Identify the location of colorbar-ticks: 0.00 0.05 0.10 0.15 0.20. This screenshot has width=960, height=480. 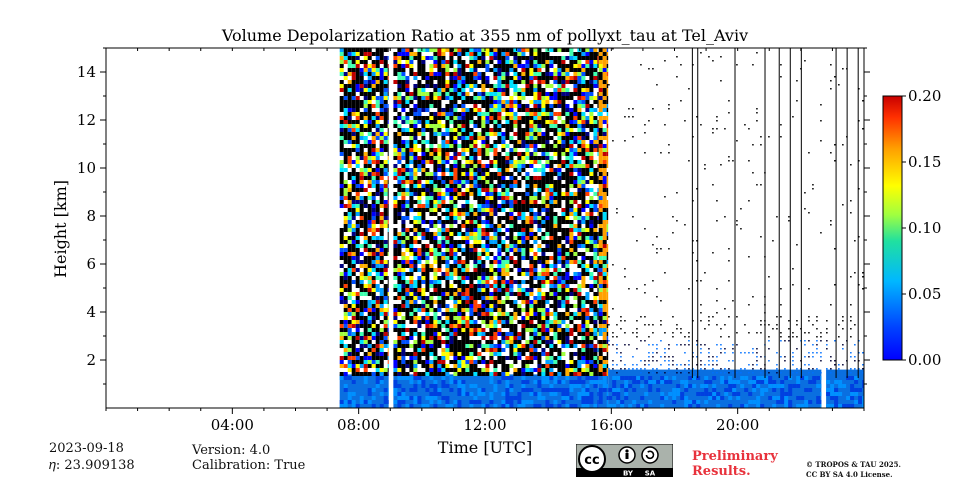
(921, 228).